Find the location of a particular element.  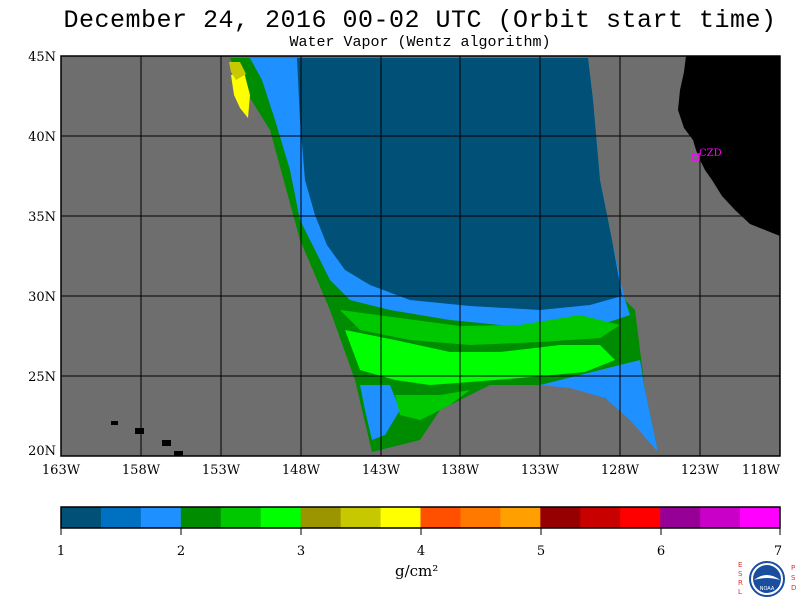

colorbar-labels: 1 2 3 4 5 6 7 is located at coordinates (419, 551).